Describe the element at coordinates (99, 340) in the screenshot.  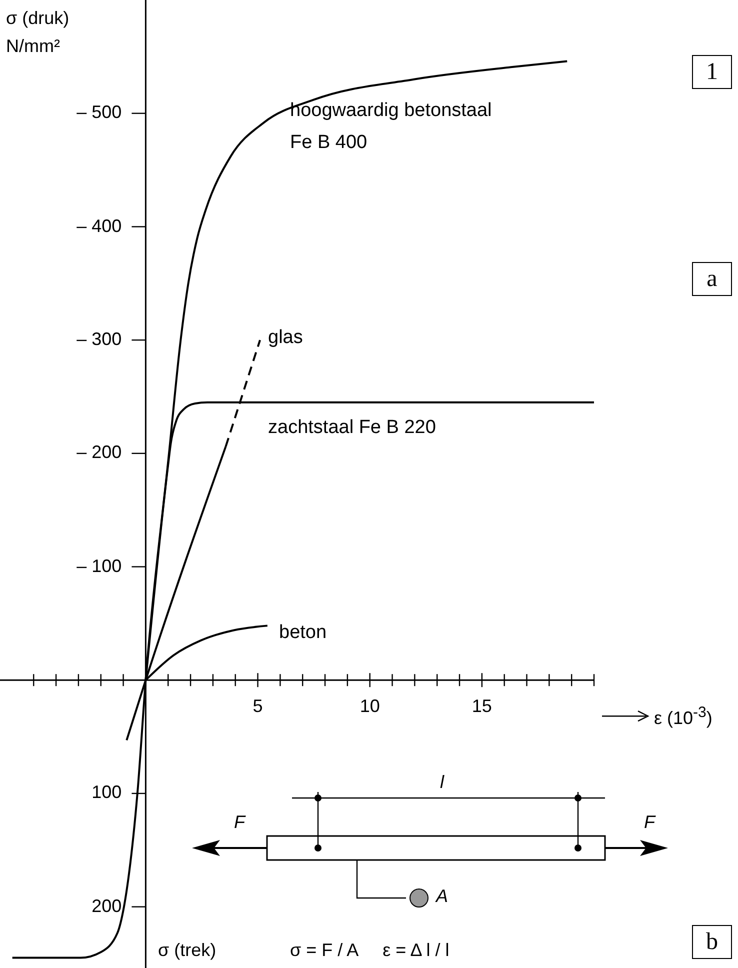
I see `y-tick-label: – 300` at that location.